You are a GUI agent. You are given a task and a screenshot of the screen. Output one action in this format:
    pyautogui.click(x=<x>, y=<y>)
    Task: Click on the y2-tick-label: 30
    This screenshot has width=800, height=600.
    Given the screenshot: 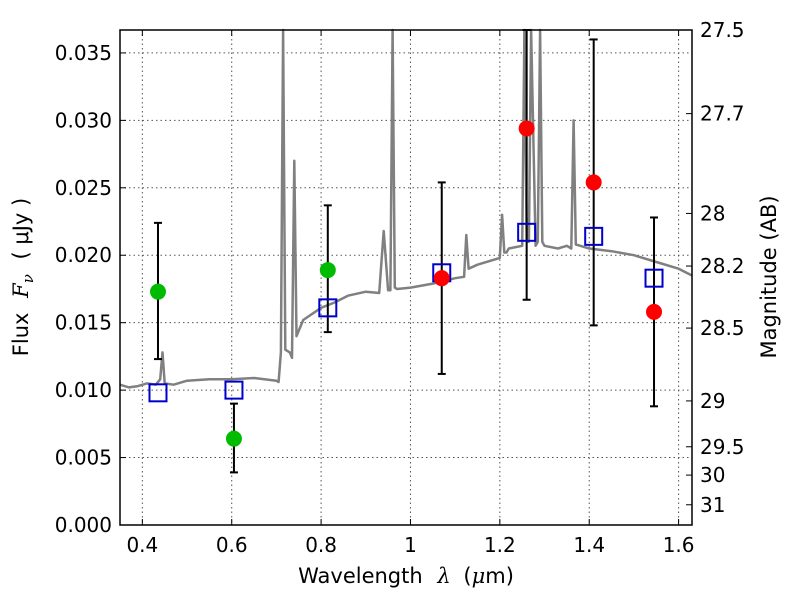 What is the action you would take?
    pyautogui.click(x=712, y=475)
    